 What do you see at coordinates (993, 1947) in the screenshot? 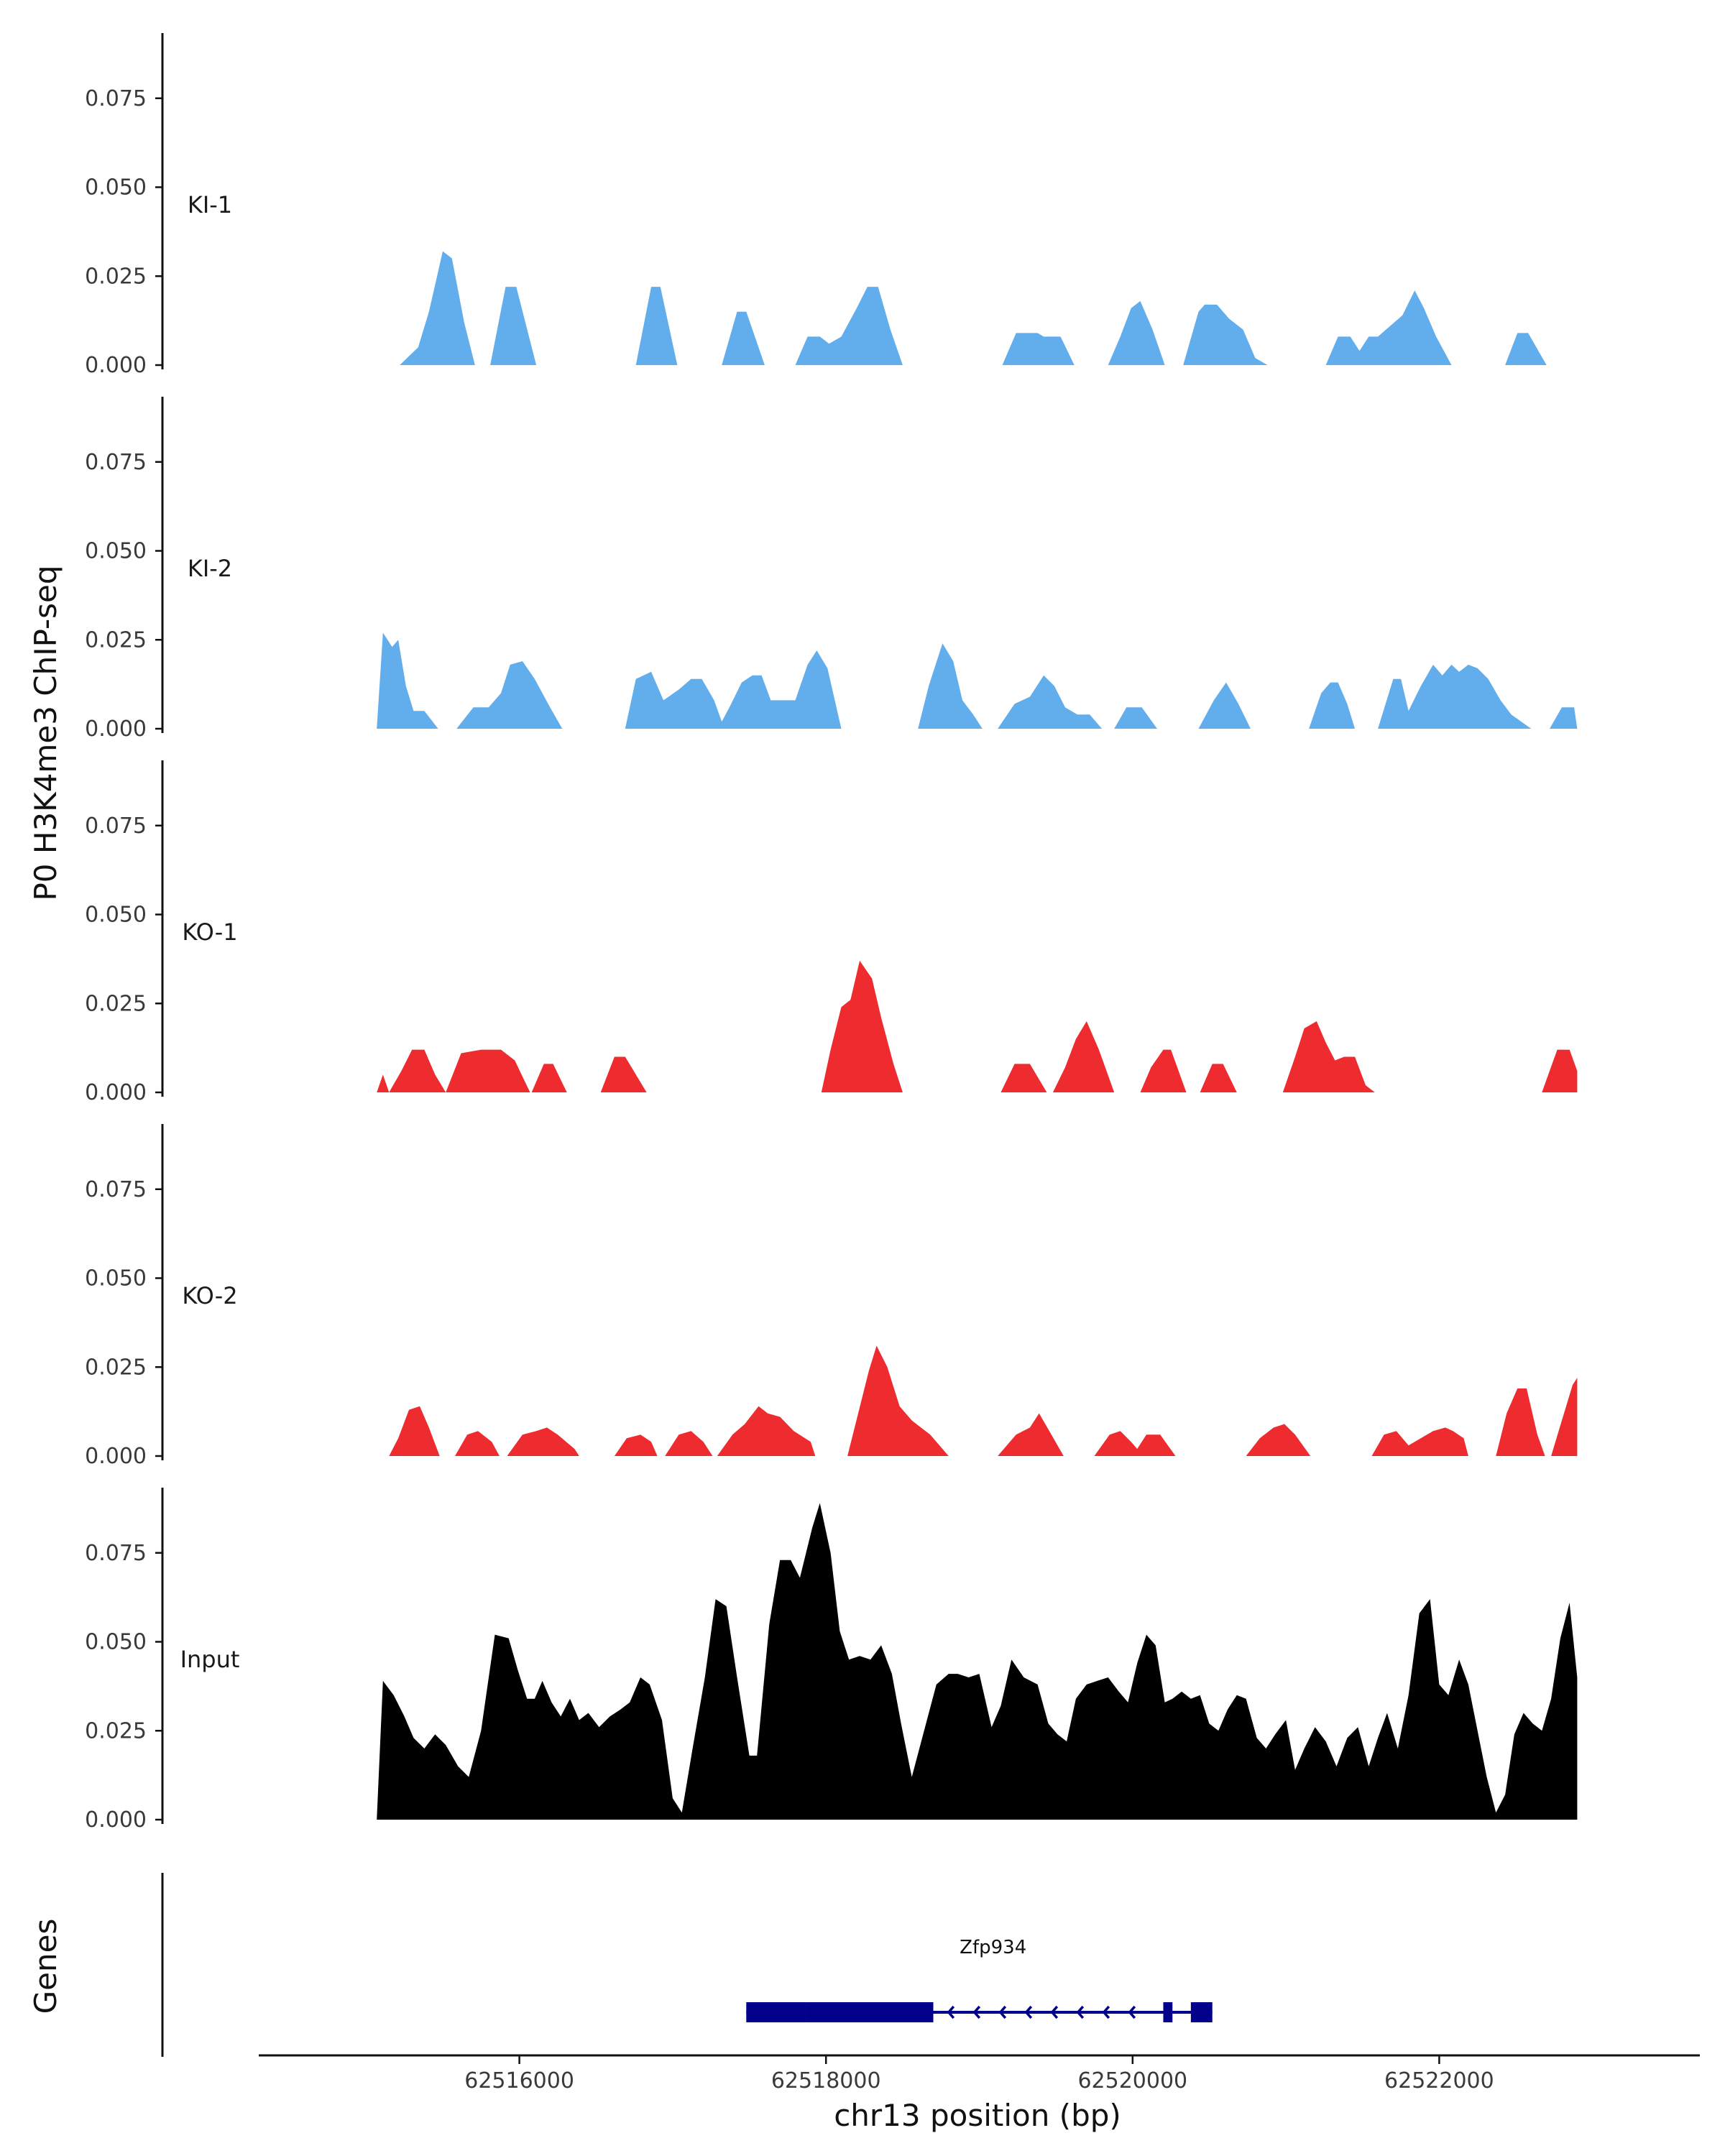
I see `gene-name-label: Zfp934` at bounding box center [993, 1947].